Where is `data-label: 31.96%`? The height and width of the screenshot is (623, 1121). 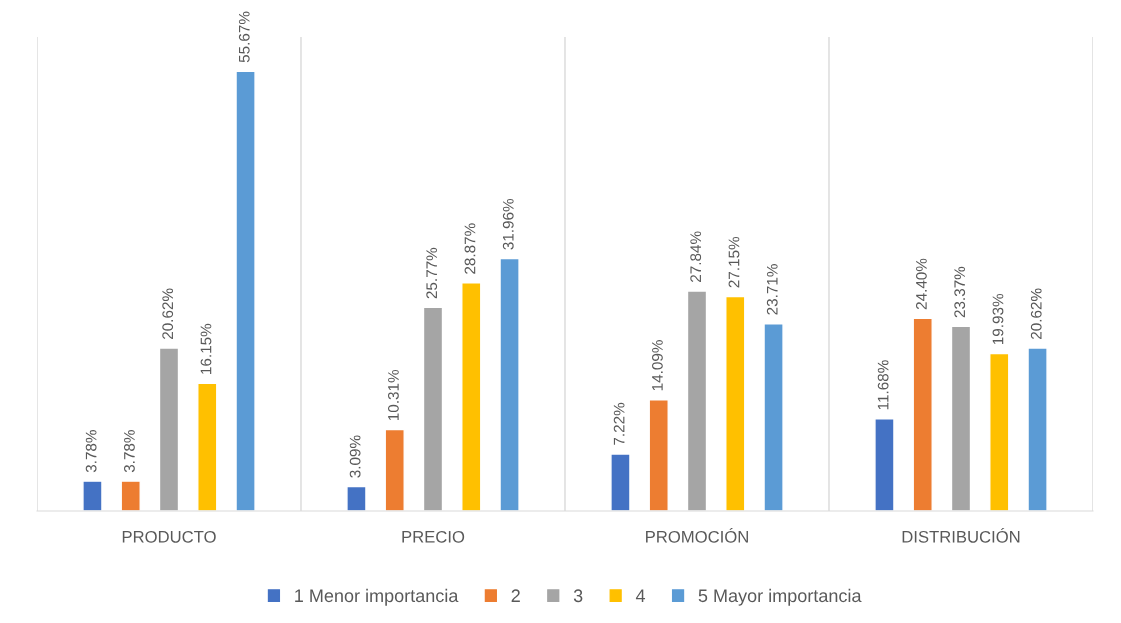
data-label: 31.96% is located at coordinates (508, 224).